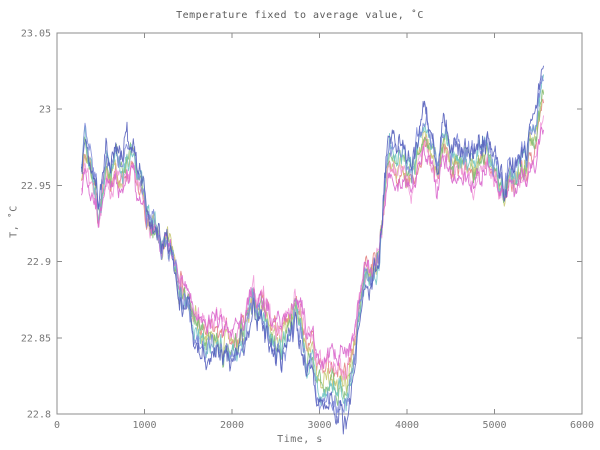 This screenshot has height=450, width=600. Describe the element at coordinates (45, 110) in the screenshot. I see `y-tick-label: 23` at that location.